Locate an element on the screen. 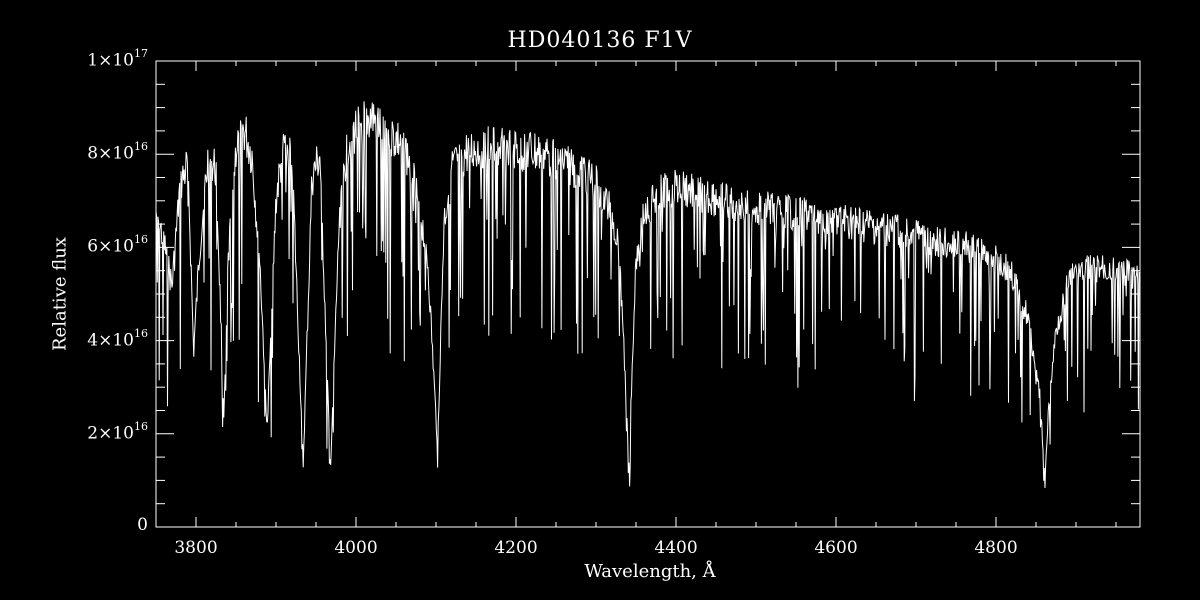 This screenshot has height=600, width=1200. x-tick-label: 4400 is located at coordinates (676, 548).